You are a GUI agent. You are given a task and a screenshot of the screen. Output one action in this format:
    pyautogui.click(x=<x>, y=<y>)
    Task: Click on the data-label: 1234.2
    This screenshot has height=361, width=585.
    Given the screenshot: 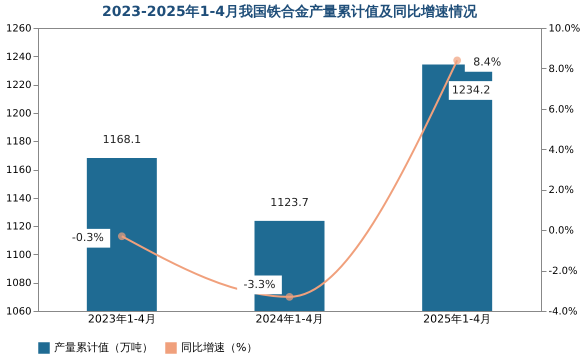 What is the action you would take?
    pyautogui.click(x=471, y=90)
    